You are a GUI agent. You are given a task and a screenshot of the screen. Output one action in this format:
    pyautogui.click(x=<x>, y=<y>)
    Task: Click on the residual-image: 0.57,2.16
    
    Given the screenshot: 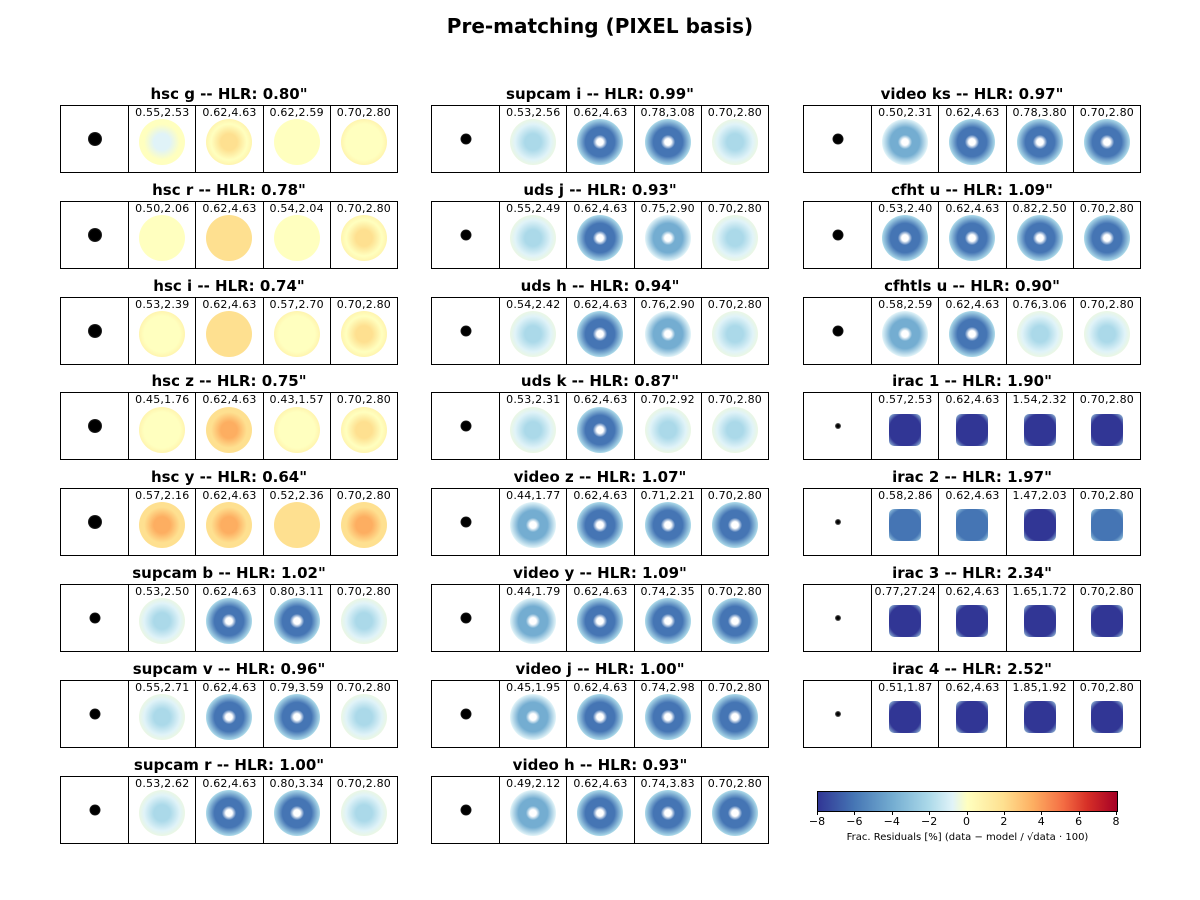 What is the action you would take?
    pyautogui.click(x=161, y=522)
    